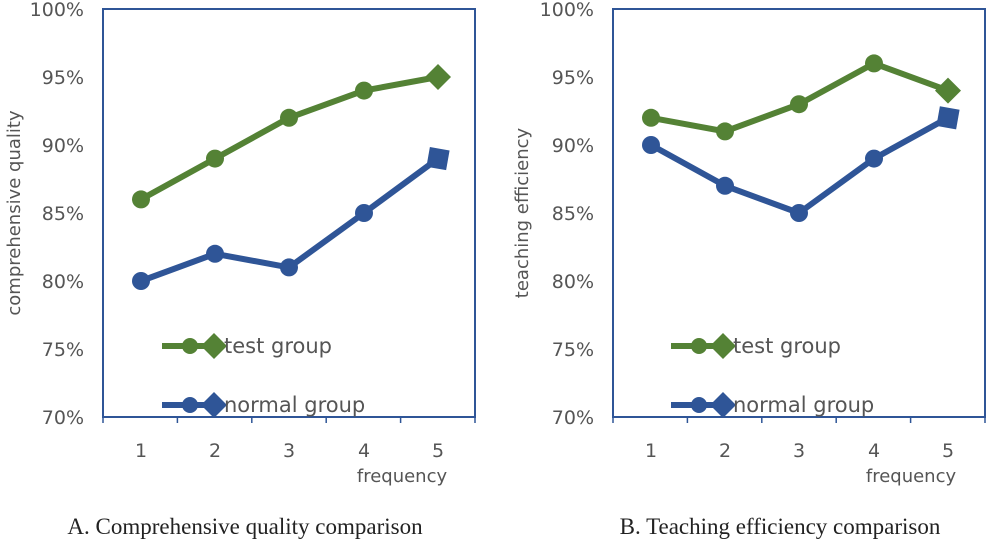 This screenshot has height=551, width=986. I want to click on y-axis-label: teaching efficiency, so click(522, 212).